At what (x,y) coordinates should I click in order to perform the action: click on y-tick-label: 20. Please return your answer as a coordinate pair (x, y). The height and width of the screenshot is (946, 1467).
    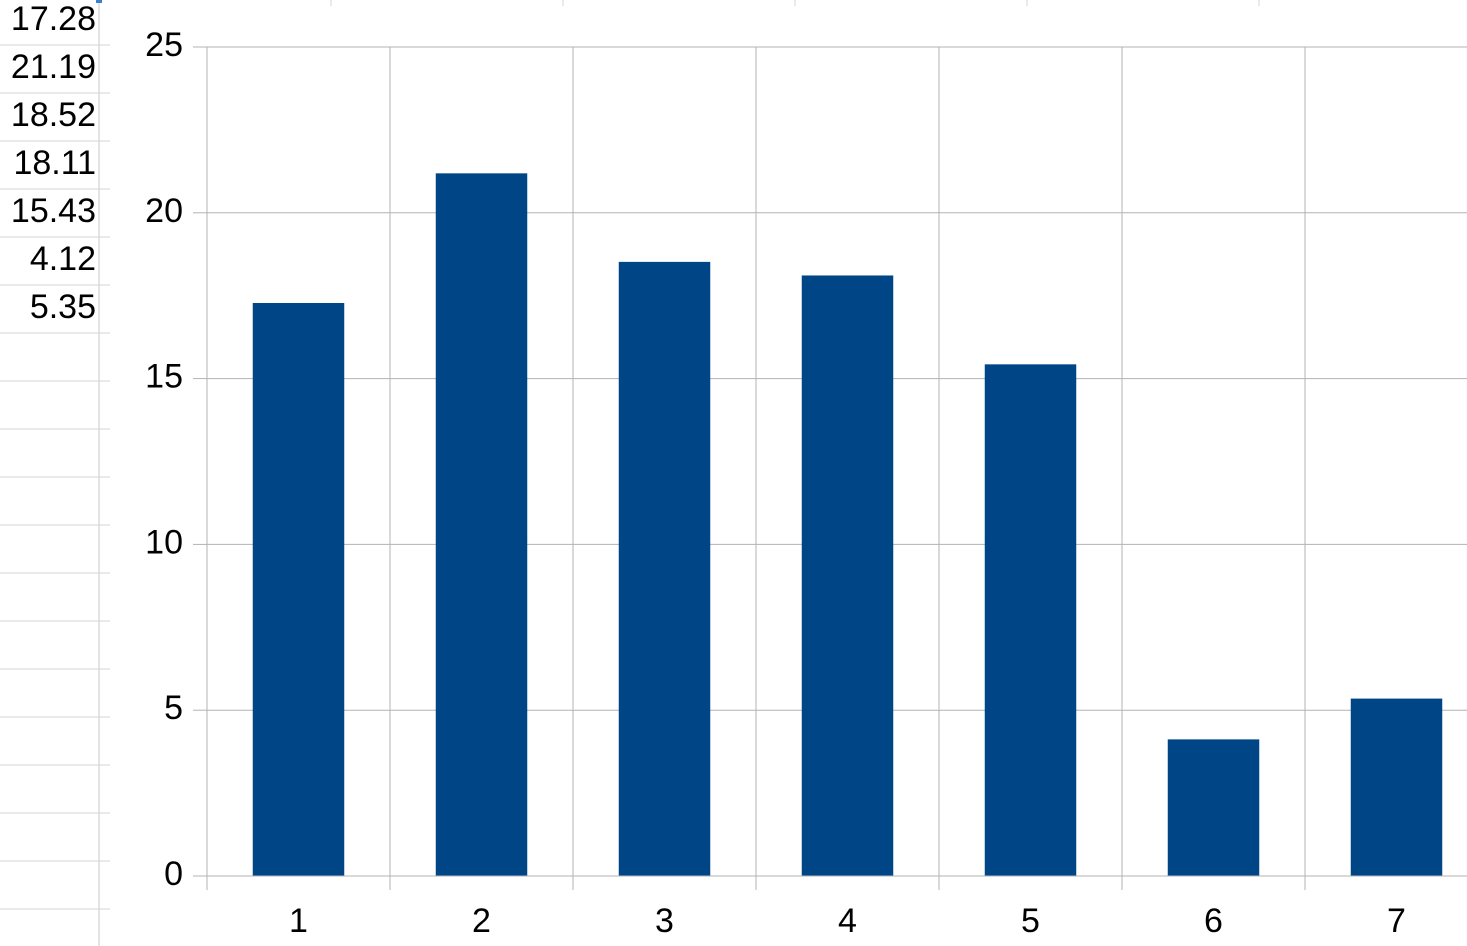
    Looking at the image, I should click on (164, 211).